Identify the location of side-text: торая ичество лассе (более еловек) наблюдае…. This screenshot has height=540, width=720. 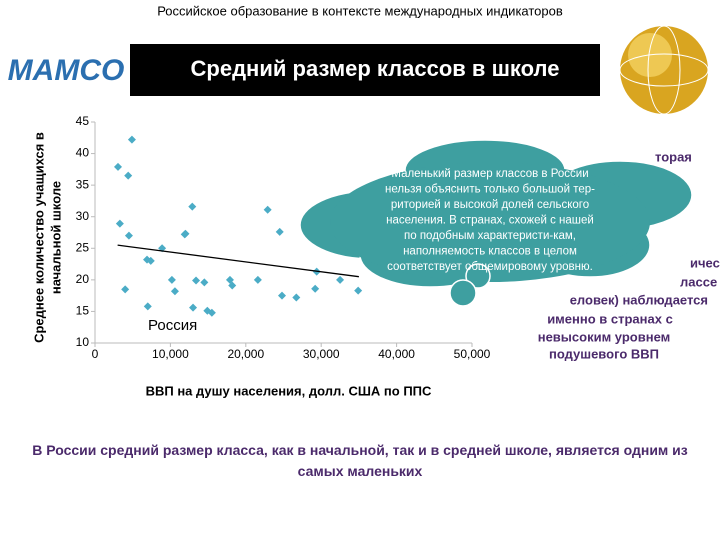
(629, 255).